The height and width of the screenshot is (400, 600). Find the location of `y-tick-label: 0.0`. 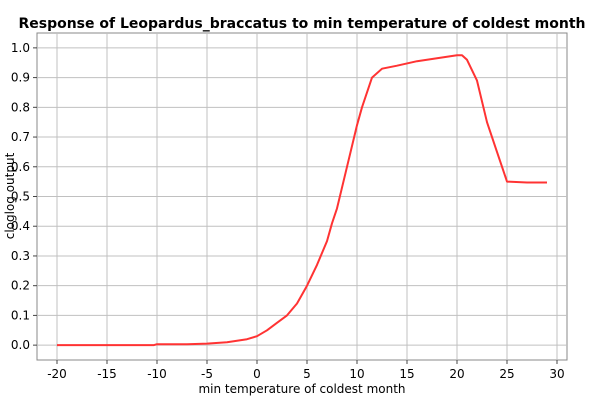

y-tick-label: 0.0 is located at coordinates (20, 345).